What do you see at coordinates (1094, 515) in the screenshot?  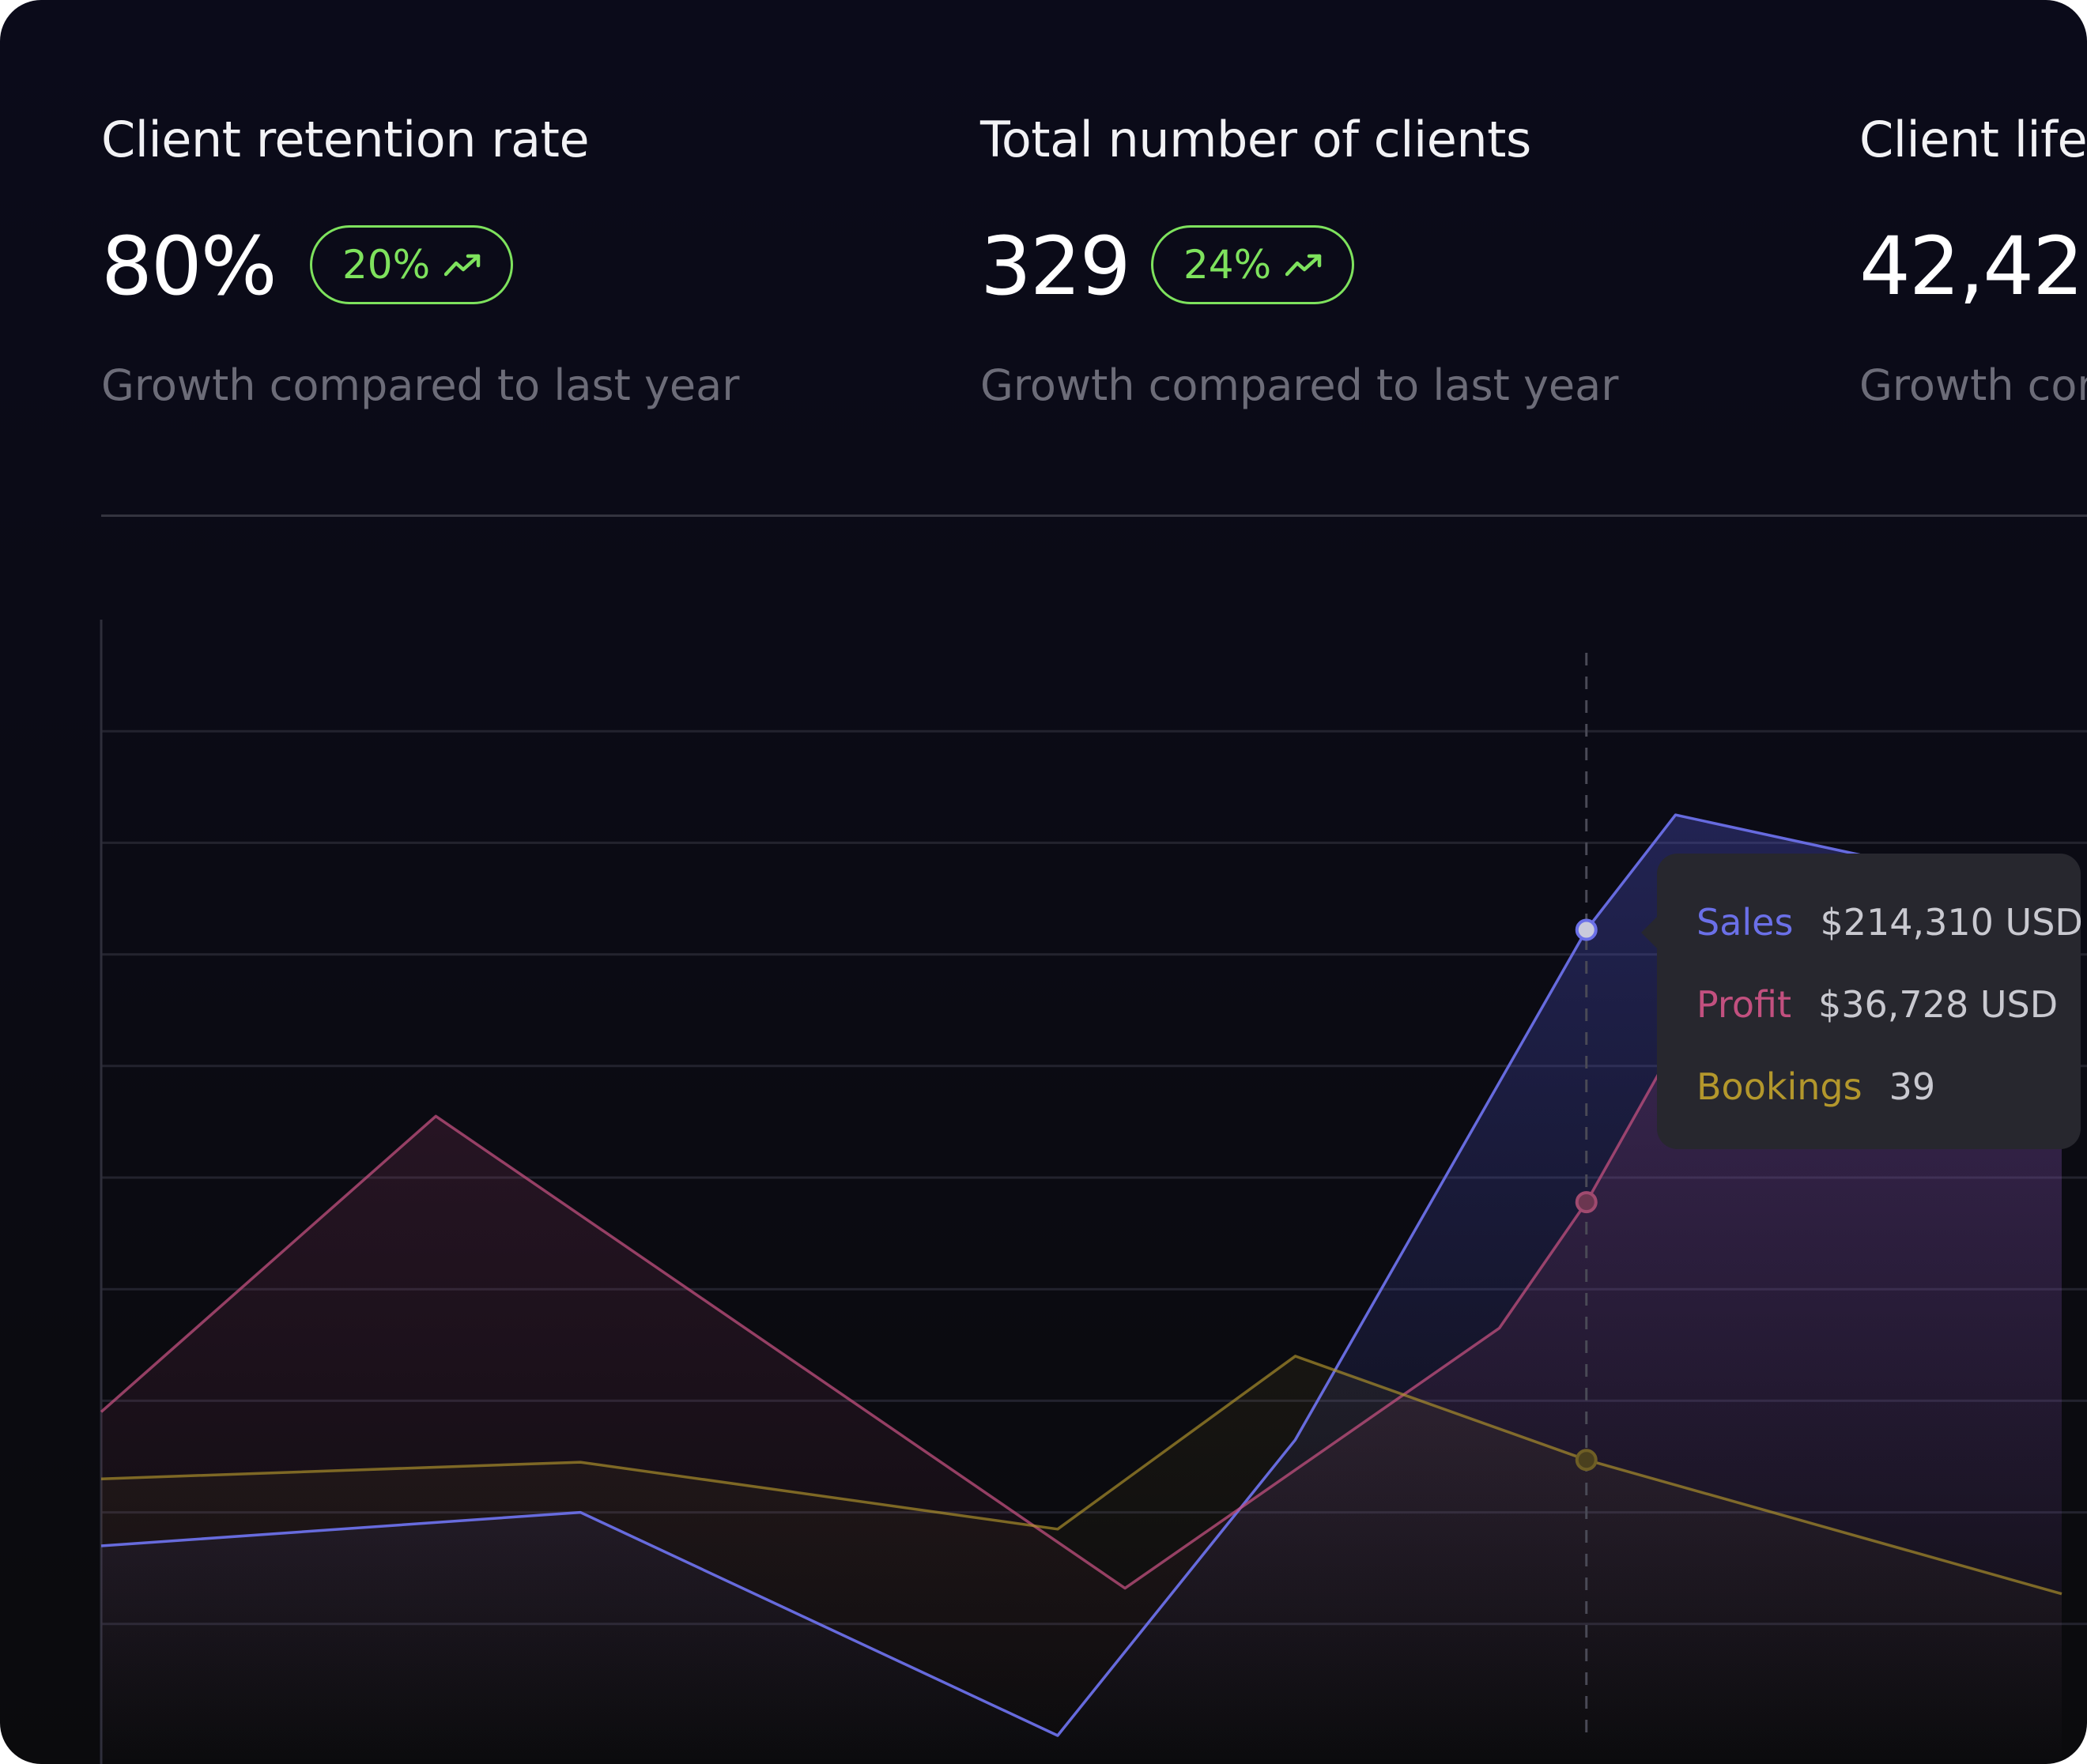 I see `section-divider` at bounding box center [1094, 515].